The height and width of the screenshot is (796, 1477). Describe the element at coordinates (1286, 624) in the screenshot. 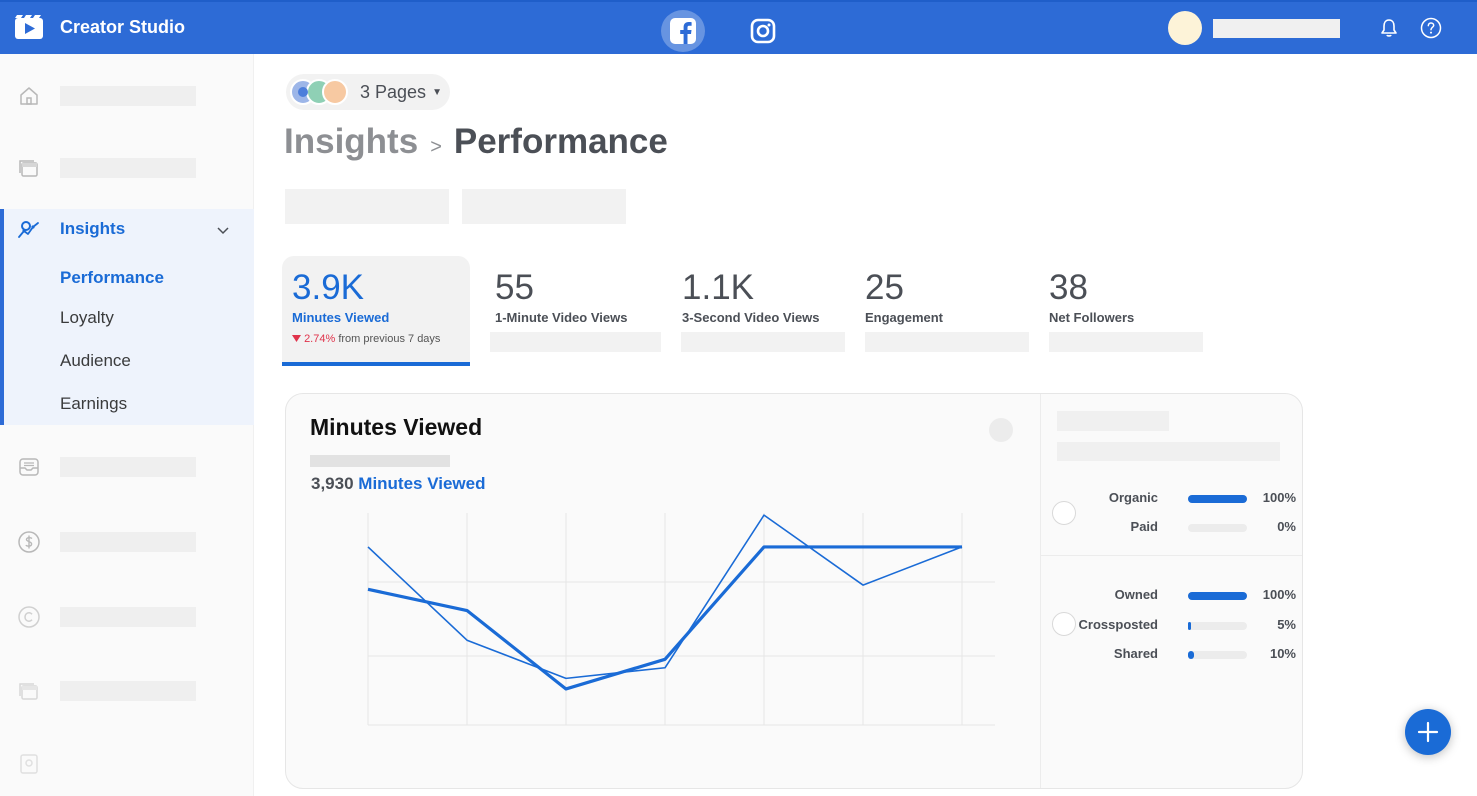

I see `source-percent: 5%` at that location.